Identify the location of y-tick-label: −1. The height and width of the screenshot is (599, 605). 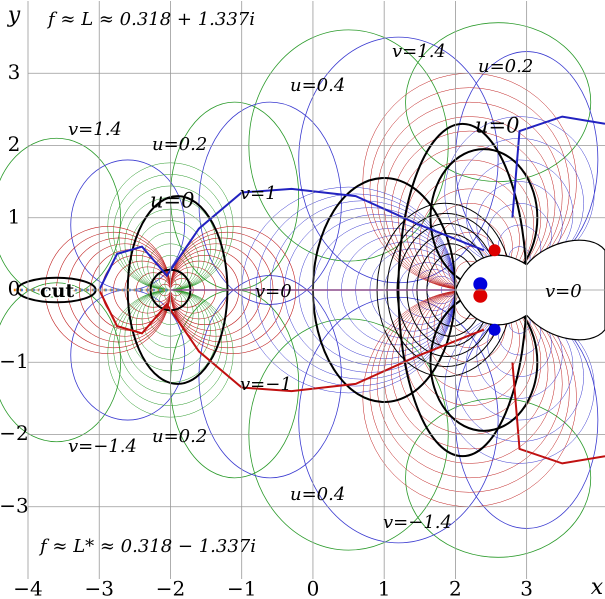
(14, 361).